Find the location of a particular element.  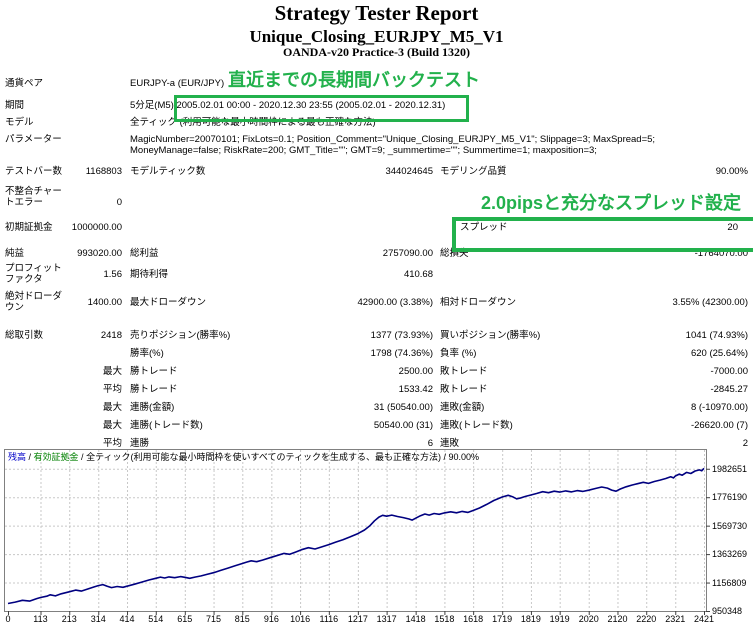

stat-value: 8 (-10970.00) is located at coordinates (719, 407).